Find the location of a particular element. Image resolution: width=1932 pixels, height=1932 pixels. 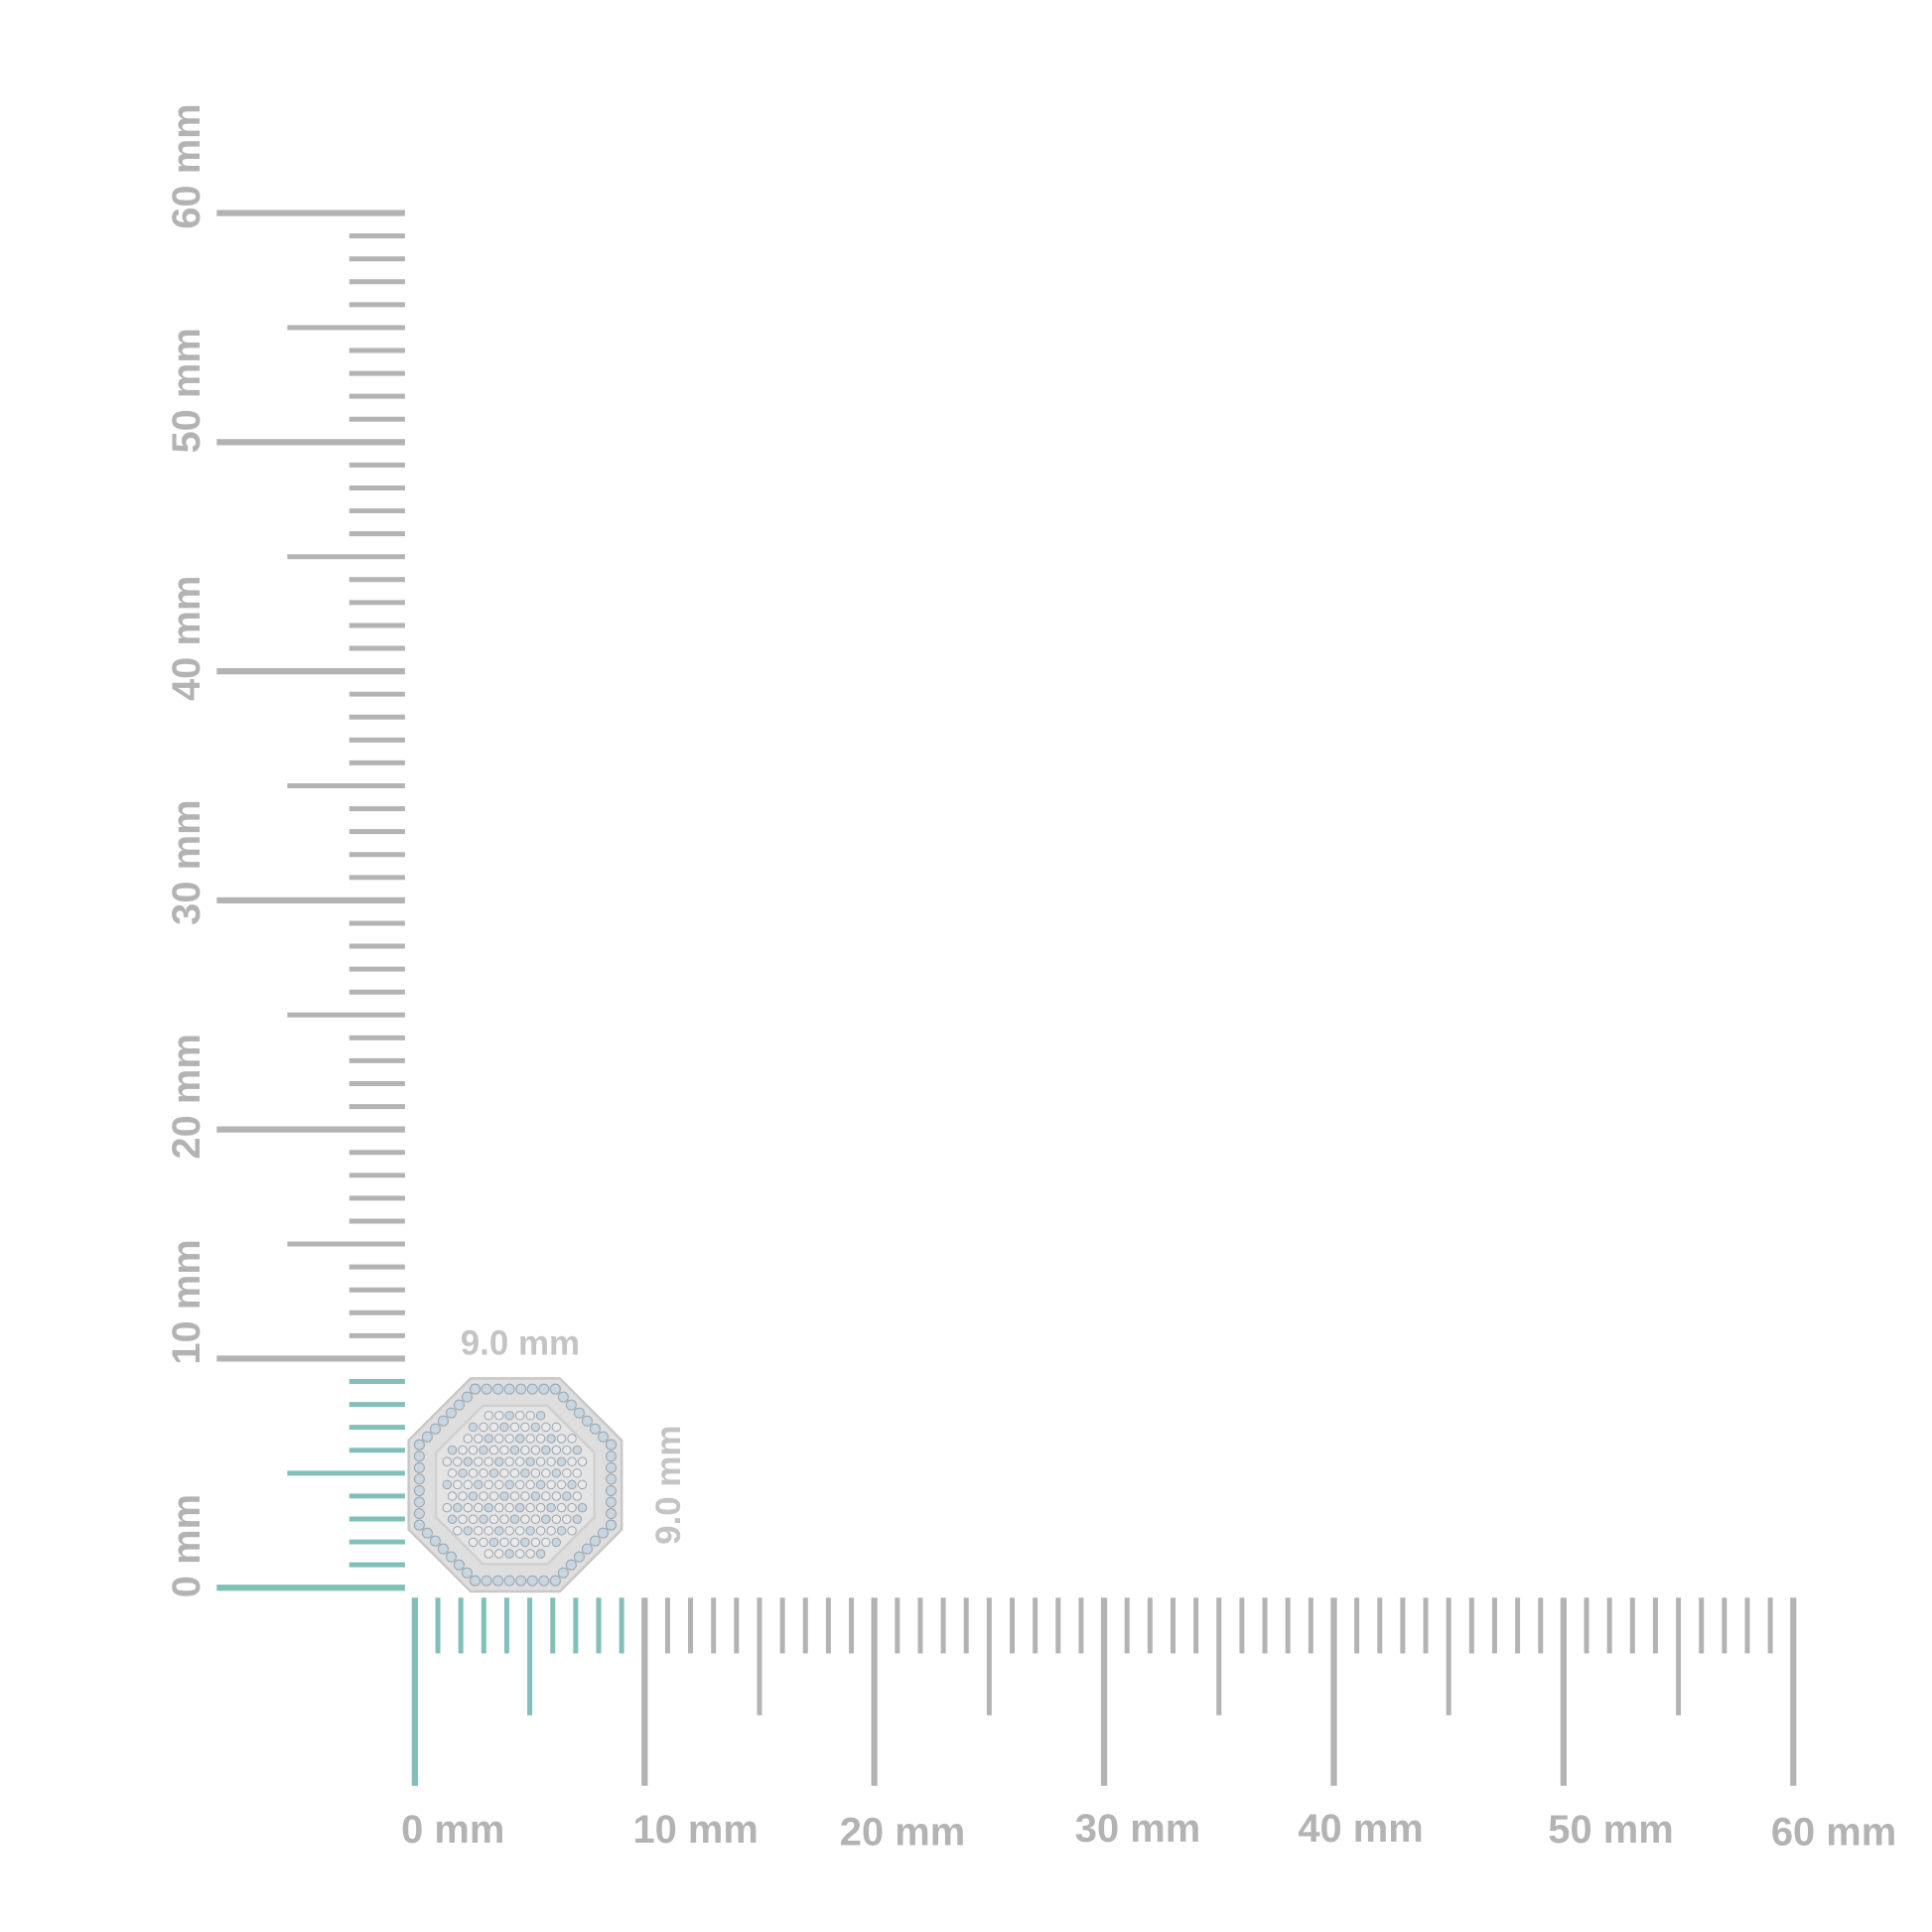

v-label-30: 30 mm is located at coordinates (186, 861).